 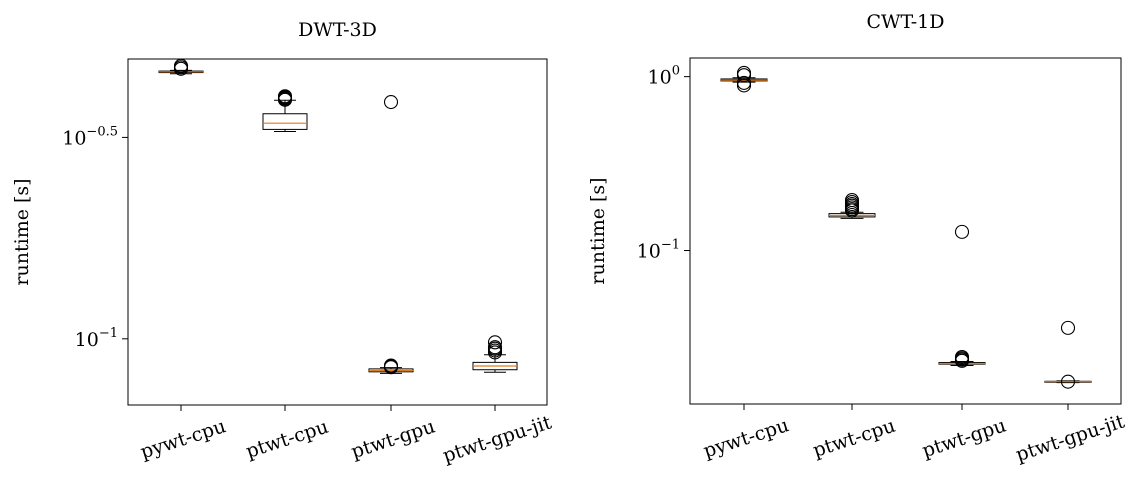 What do you see at coordinates (285, 121) in the screenshot?
I see `box-iqr` at bounding box center [285, 121].